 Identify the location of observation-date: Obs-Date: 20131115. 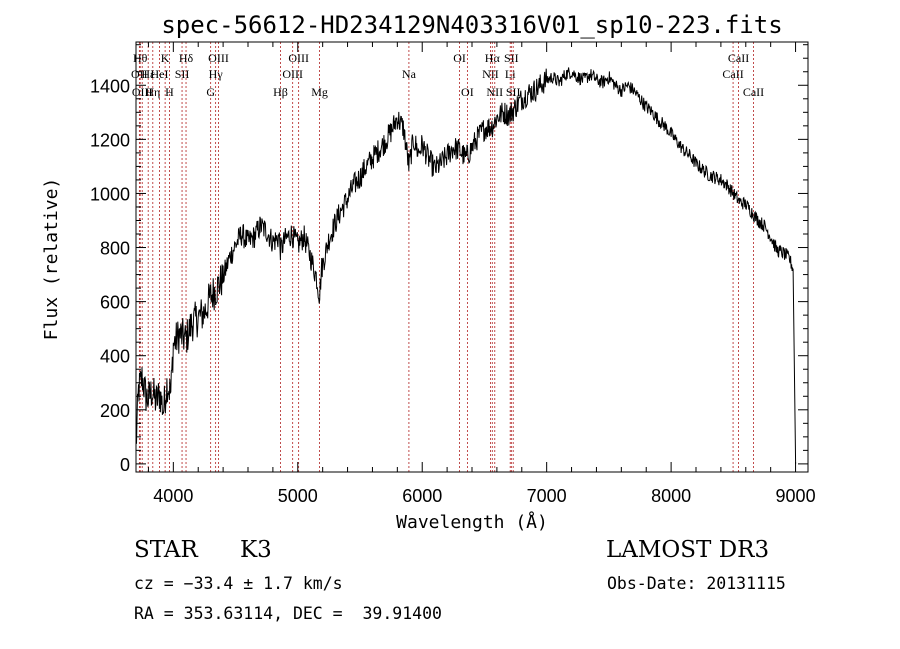
(696, 583).